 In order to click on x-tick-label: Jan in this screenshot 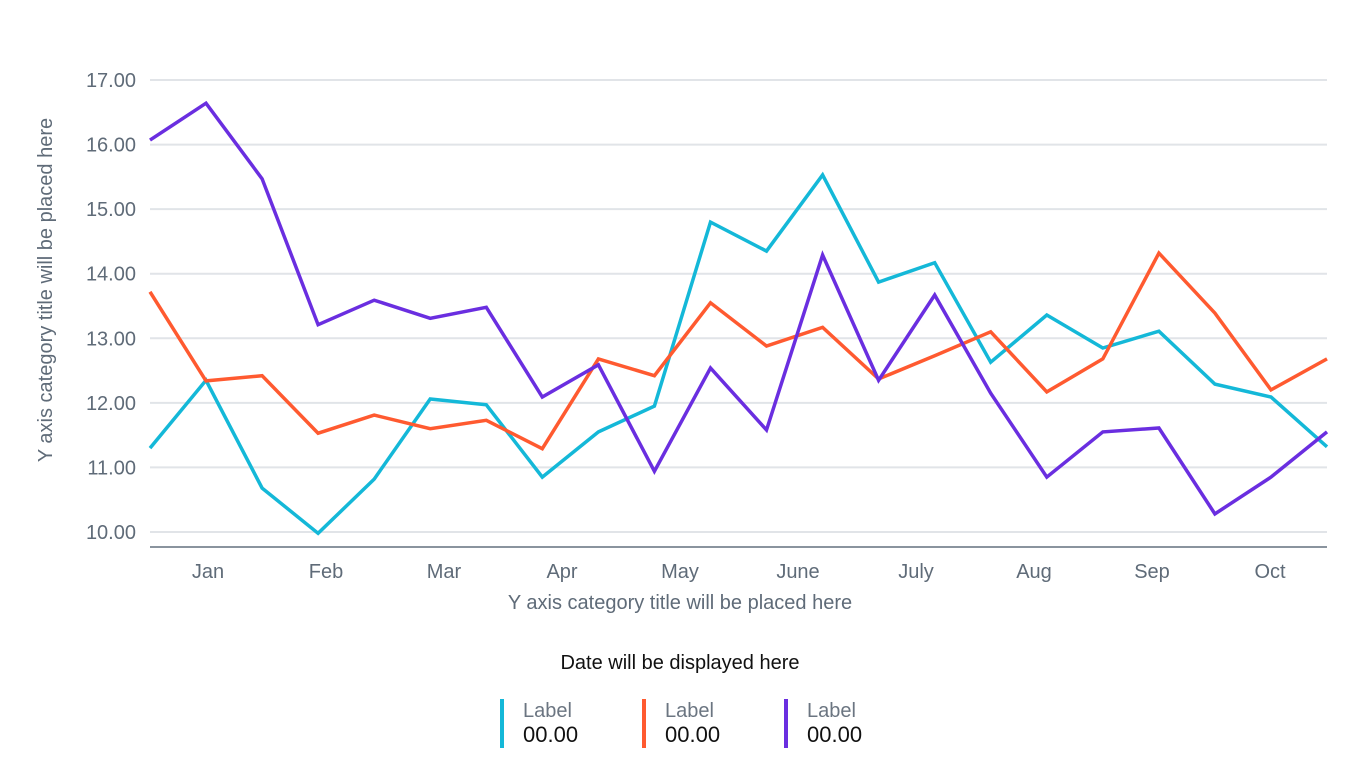, I will do `click(208, 572)`.